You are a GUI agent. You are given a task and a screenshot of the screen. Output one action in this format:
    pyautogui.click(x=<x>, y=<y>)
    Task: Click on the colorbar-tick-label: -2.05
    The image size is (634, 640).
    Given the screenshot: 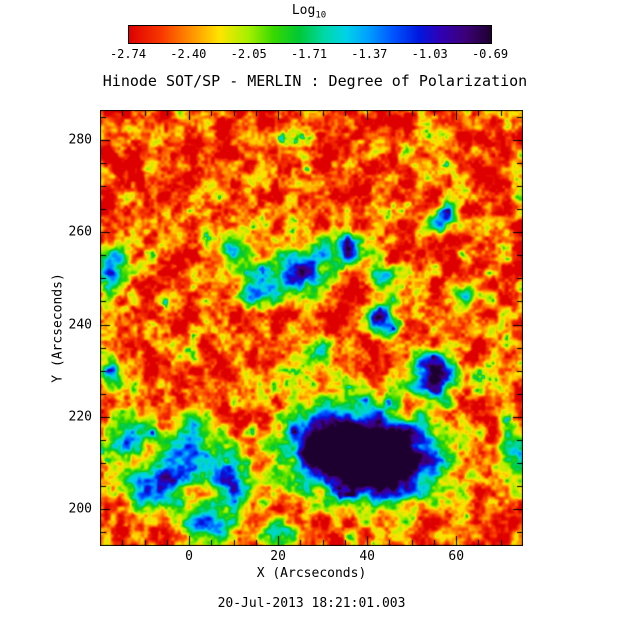 What is the action you would take?
    pyautogui.click(x=248, y=54)
    